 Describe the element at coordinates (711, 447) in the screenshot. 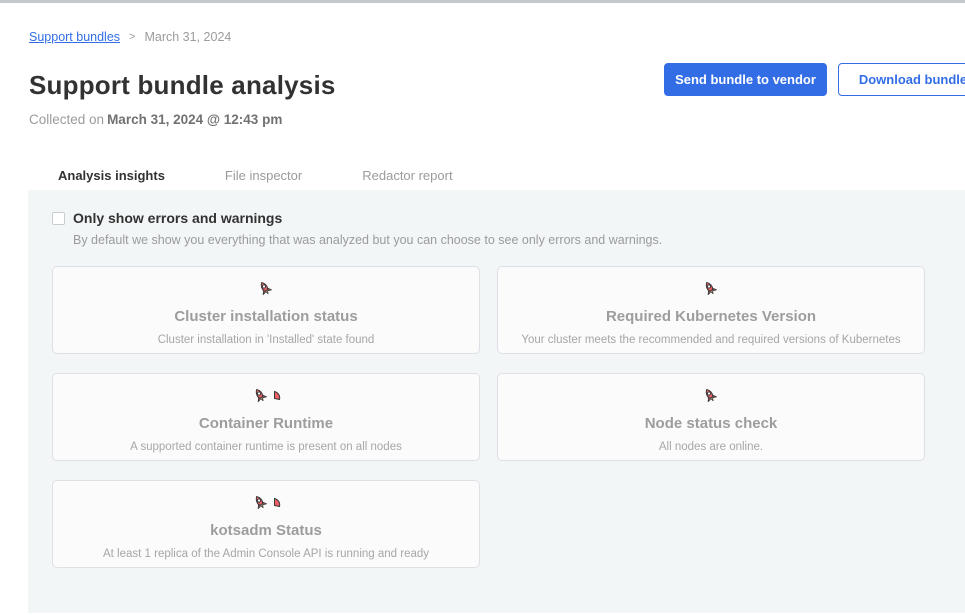

I see `card-subtitle: All nodes are online.` at that location.